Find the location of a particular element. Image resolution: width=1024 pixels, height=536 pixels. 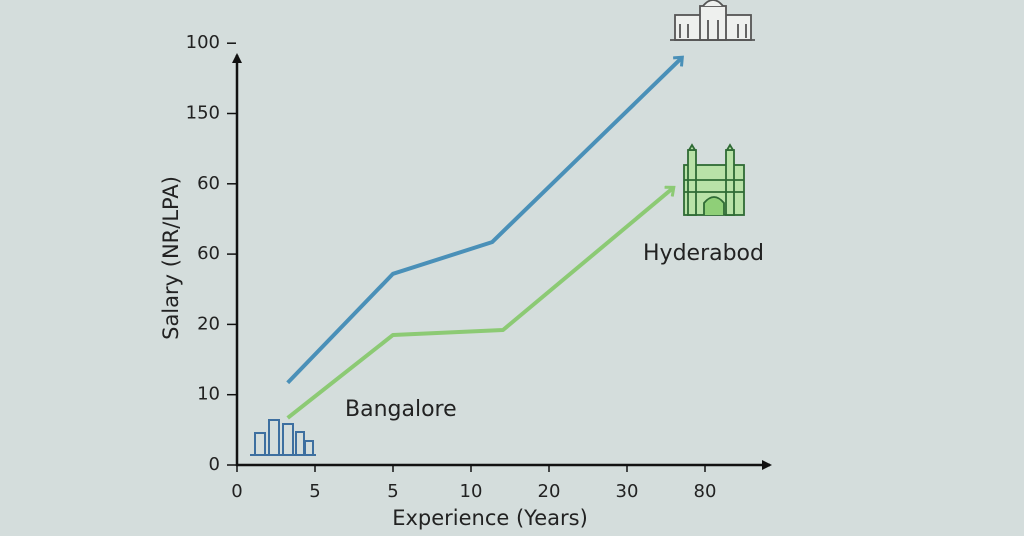

y-tick-label: 100 is located at coordinates (203, 42).